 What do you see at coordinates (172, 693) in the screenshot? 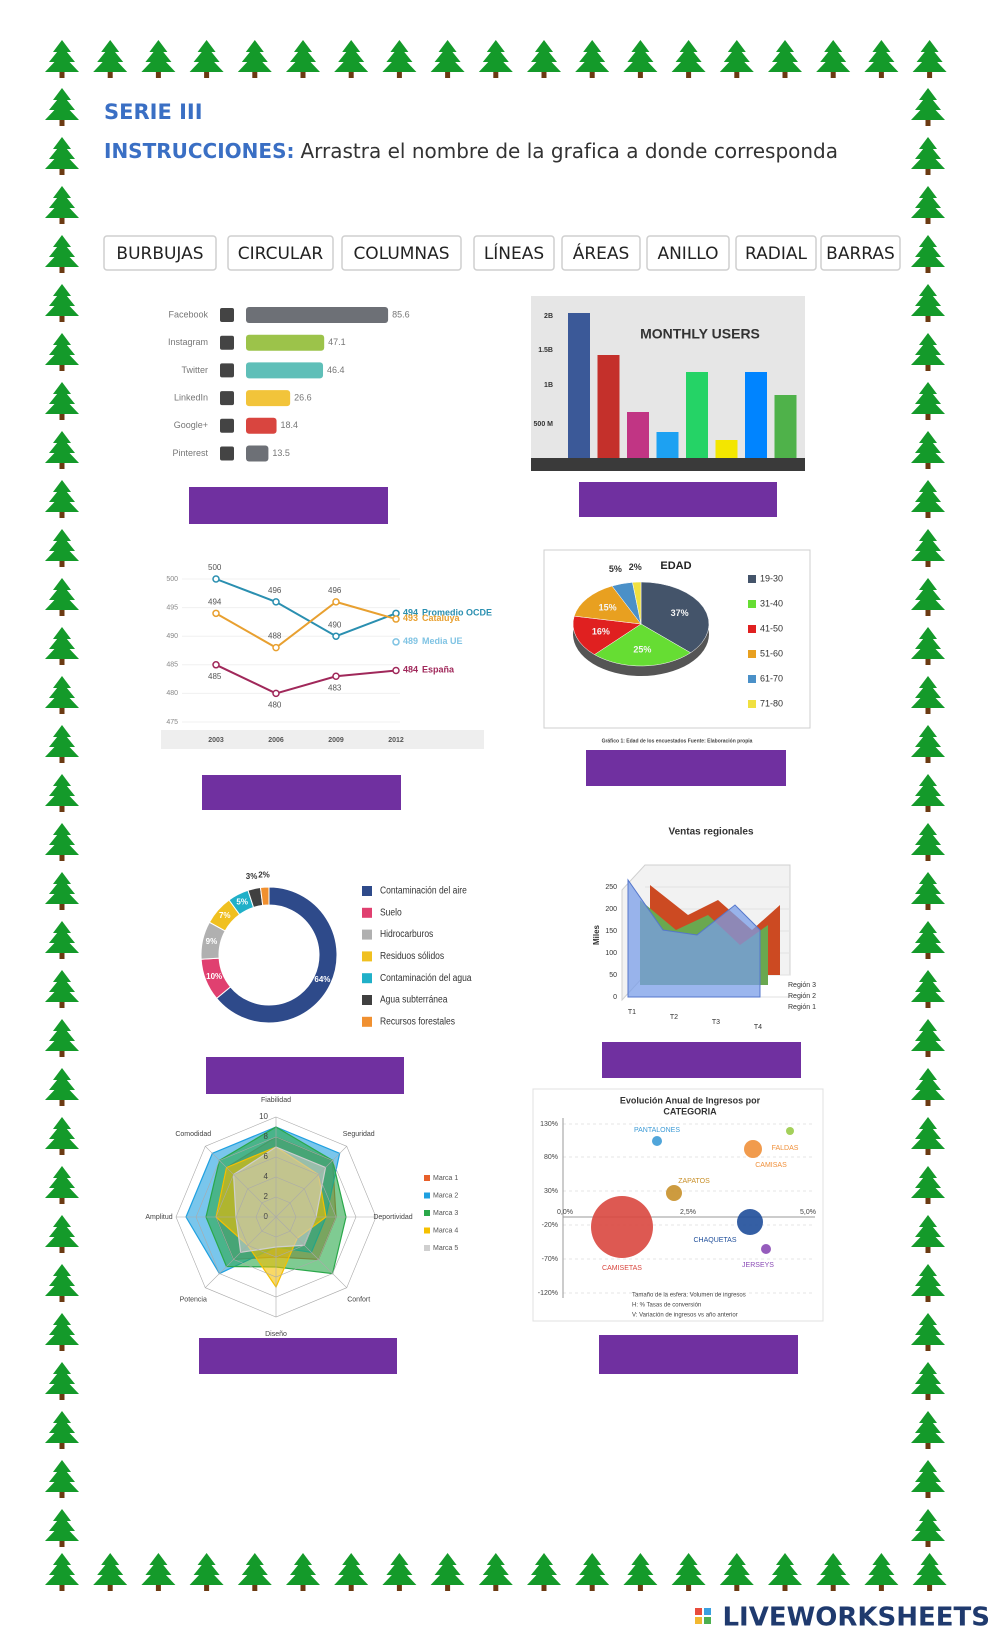
I see `lines-y-tick: 480` at bounding box center [172, 693].